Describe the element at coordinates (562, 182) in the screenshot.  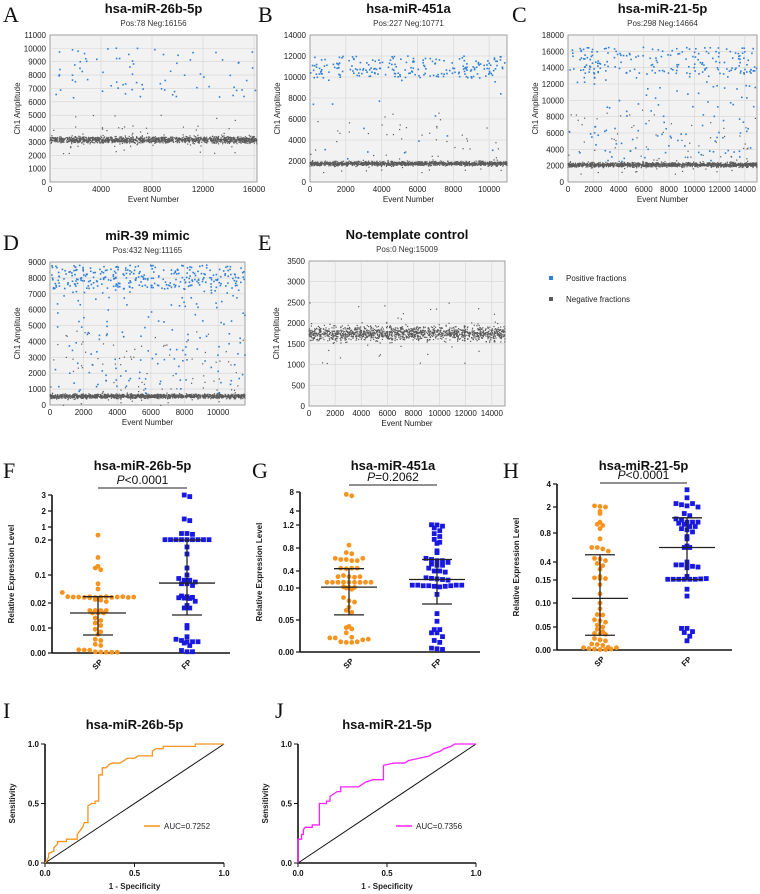
I see `y-tick-label: 0` at that location.